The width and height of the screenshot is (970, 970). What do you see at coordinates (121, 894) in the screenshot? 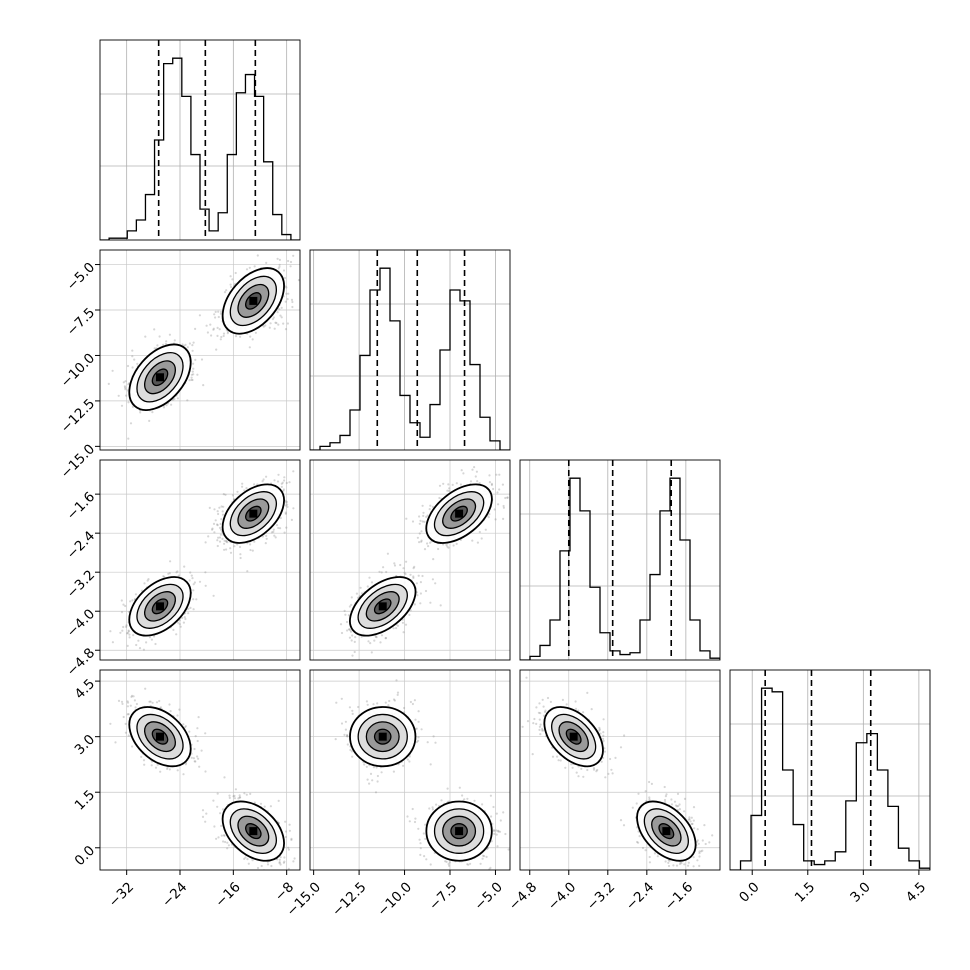
I see `x-tick-label: −32` at bounding box center [121, 894].